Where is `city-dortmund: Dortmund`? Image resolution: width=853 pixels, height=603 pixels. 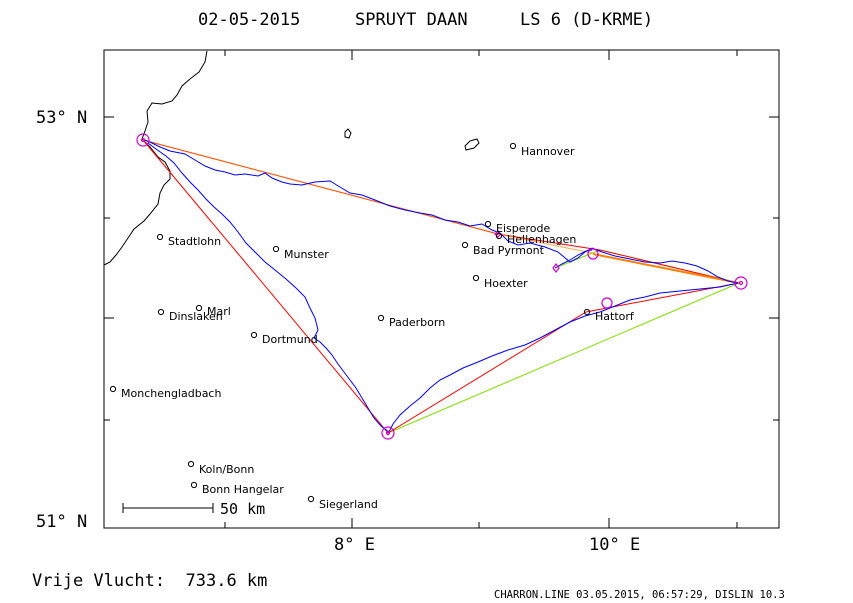 city-dortmund: Dortmund is located at coordinates (284, 338).